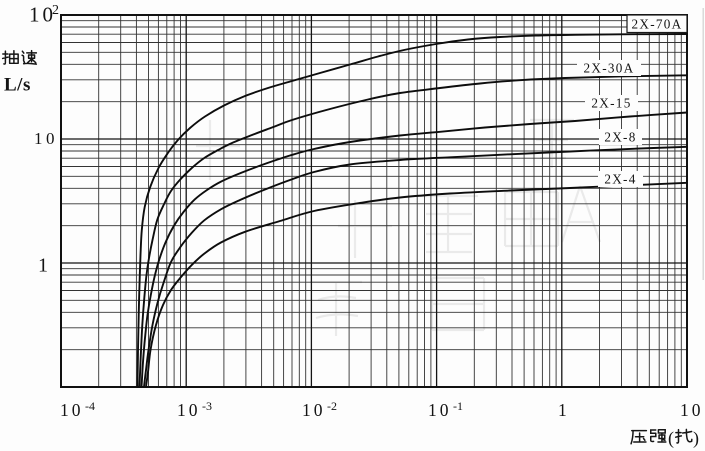 The width and height of the screenshot is (705, 451). What do you see at coordinates (17, 85) in the screenshot?
I see `svg-text: L/s` at bounding box center [17, 85].